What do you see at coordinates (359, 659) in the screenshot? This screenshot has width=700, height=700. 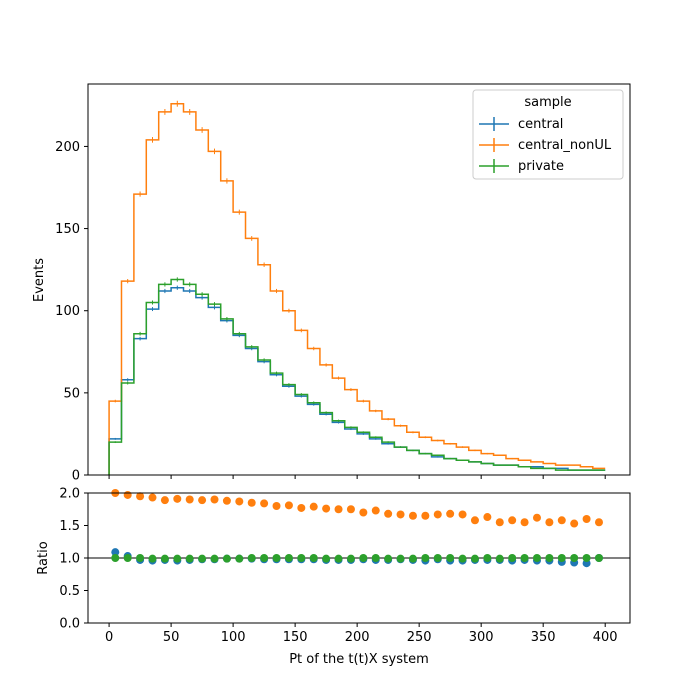 I see `x-axis-label: Pt of the t(t)X system` at bounding box center [359, 659].